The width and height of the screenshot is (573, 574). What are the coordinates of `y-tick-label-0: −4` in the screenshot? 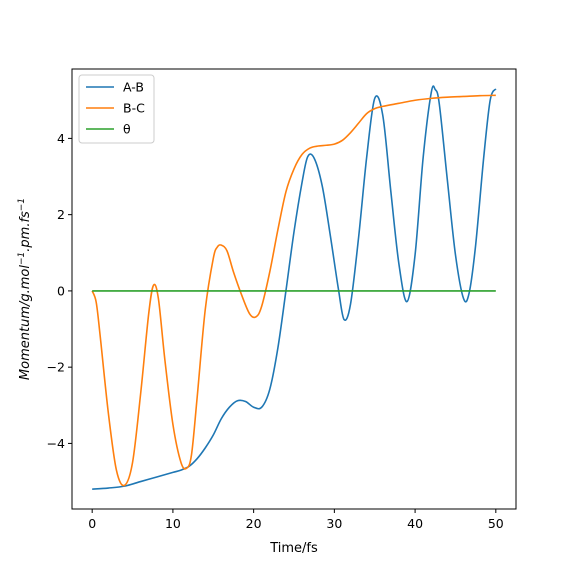 It's located at (56, 443).